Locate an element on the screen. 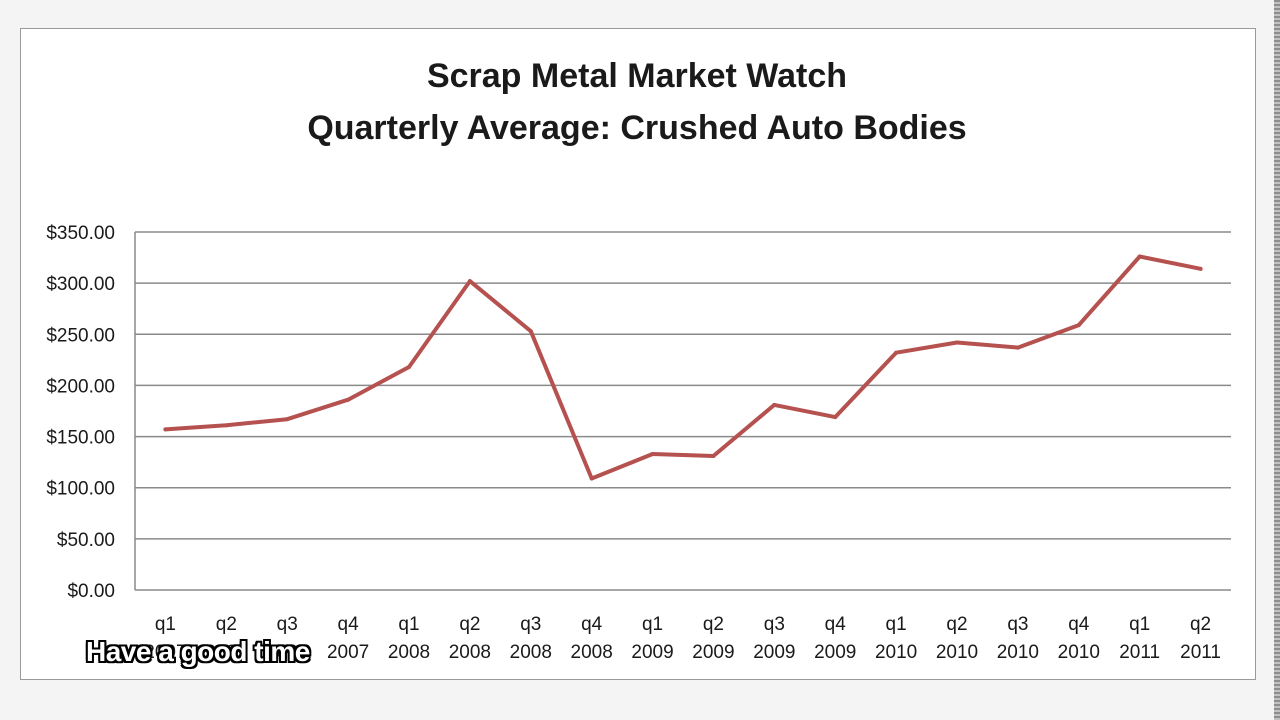 The image size is (1280, 720). y-tick-label: $100.00 is located at coordinates (80, 489).